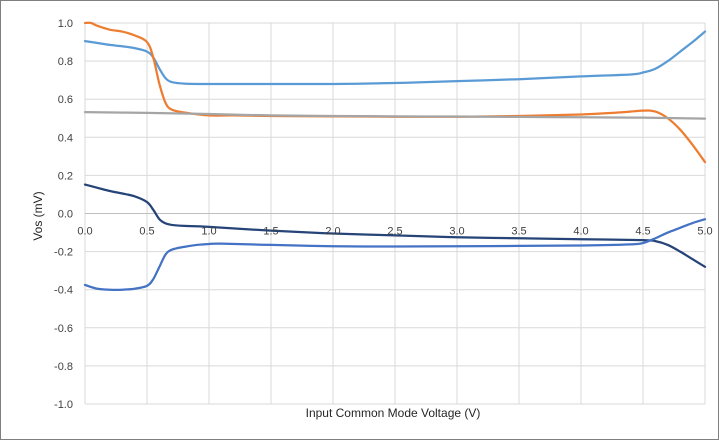  Describe the element at coordinates (63, 329) in the screenshot. I see `y-tick-label: -0.6` at that location.